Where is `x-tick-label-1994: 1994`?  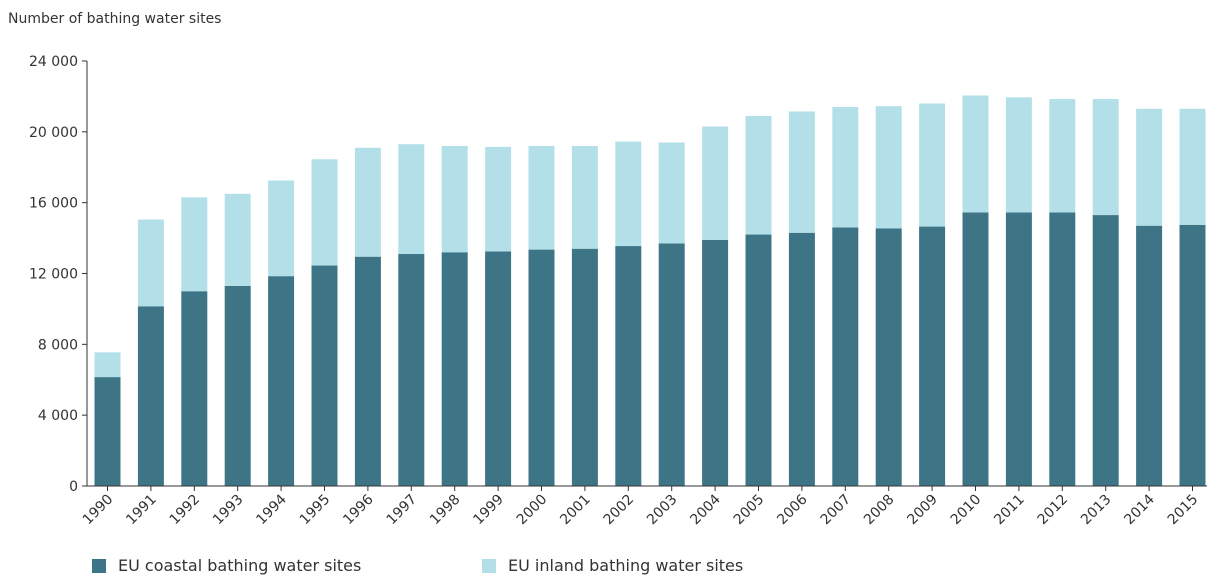 x-tick-label-1994: 1994 is located at coordinates (271, 509).